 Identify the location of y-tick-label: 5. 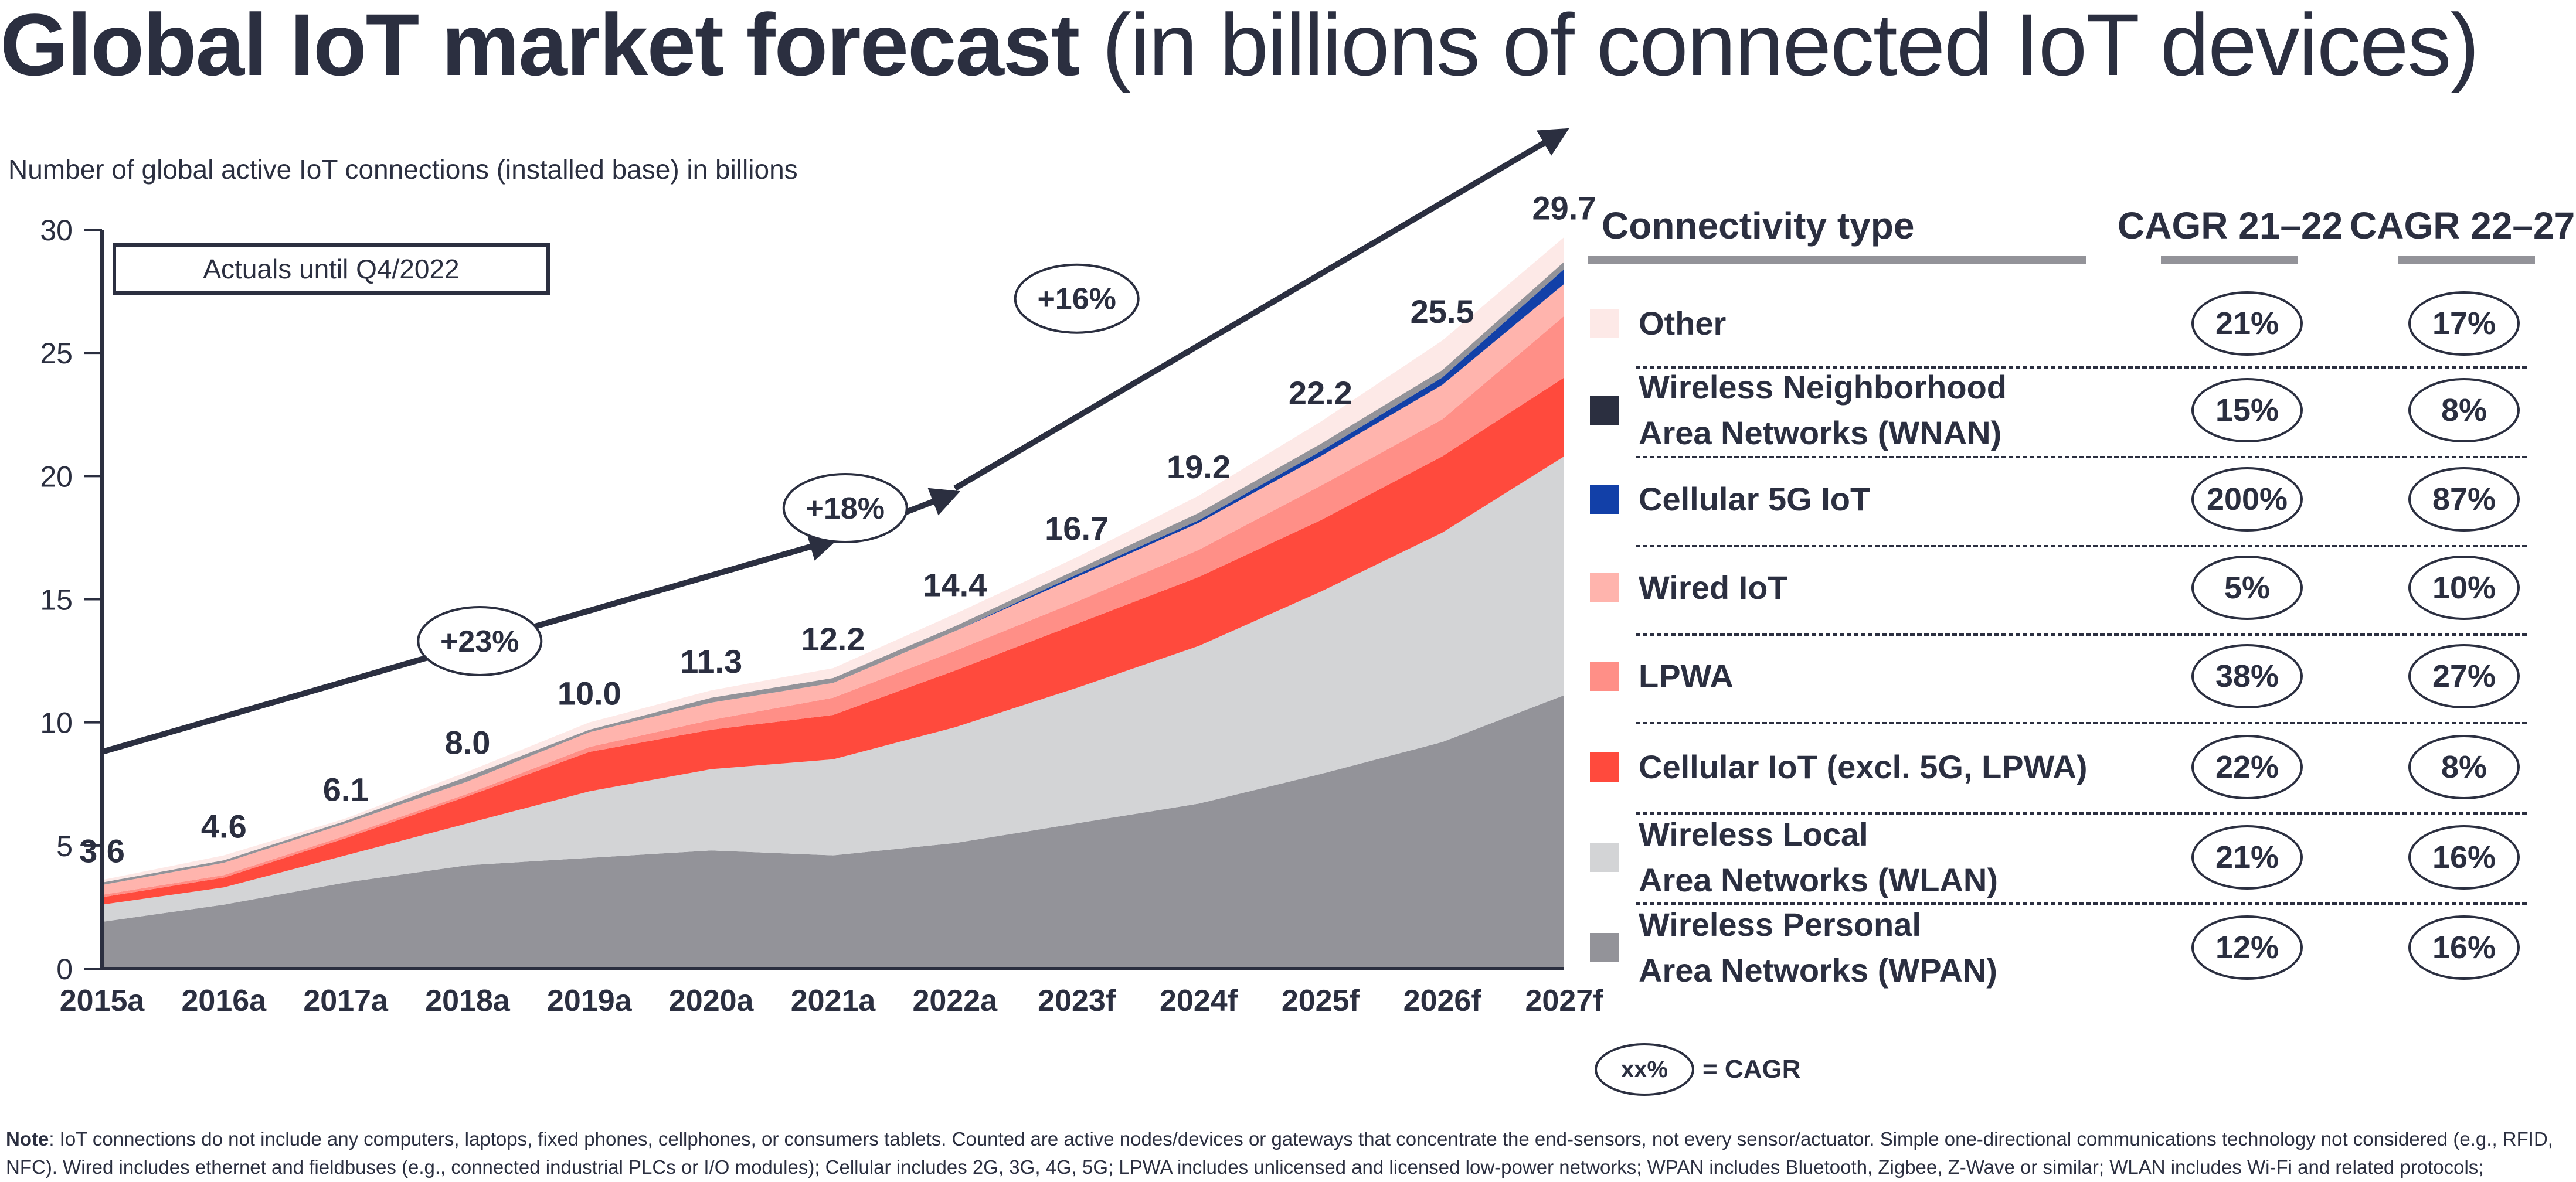
(65, 846).